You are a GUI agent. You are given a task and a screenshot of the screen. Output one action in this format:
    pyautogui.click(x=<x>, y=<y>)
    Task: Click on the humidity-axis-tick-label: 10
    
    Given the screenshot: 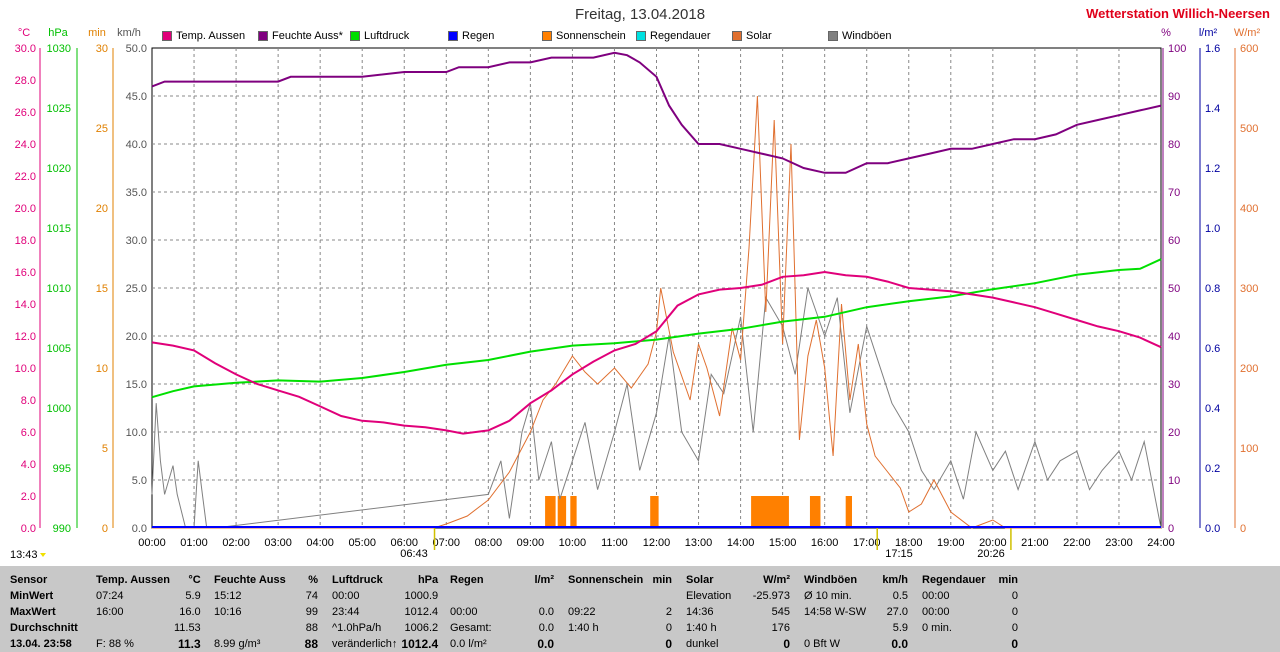 What is the action you would take?
    pyautogui.click(x=1174, y=481)
    